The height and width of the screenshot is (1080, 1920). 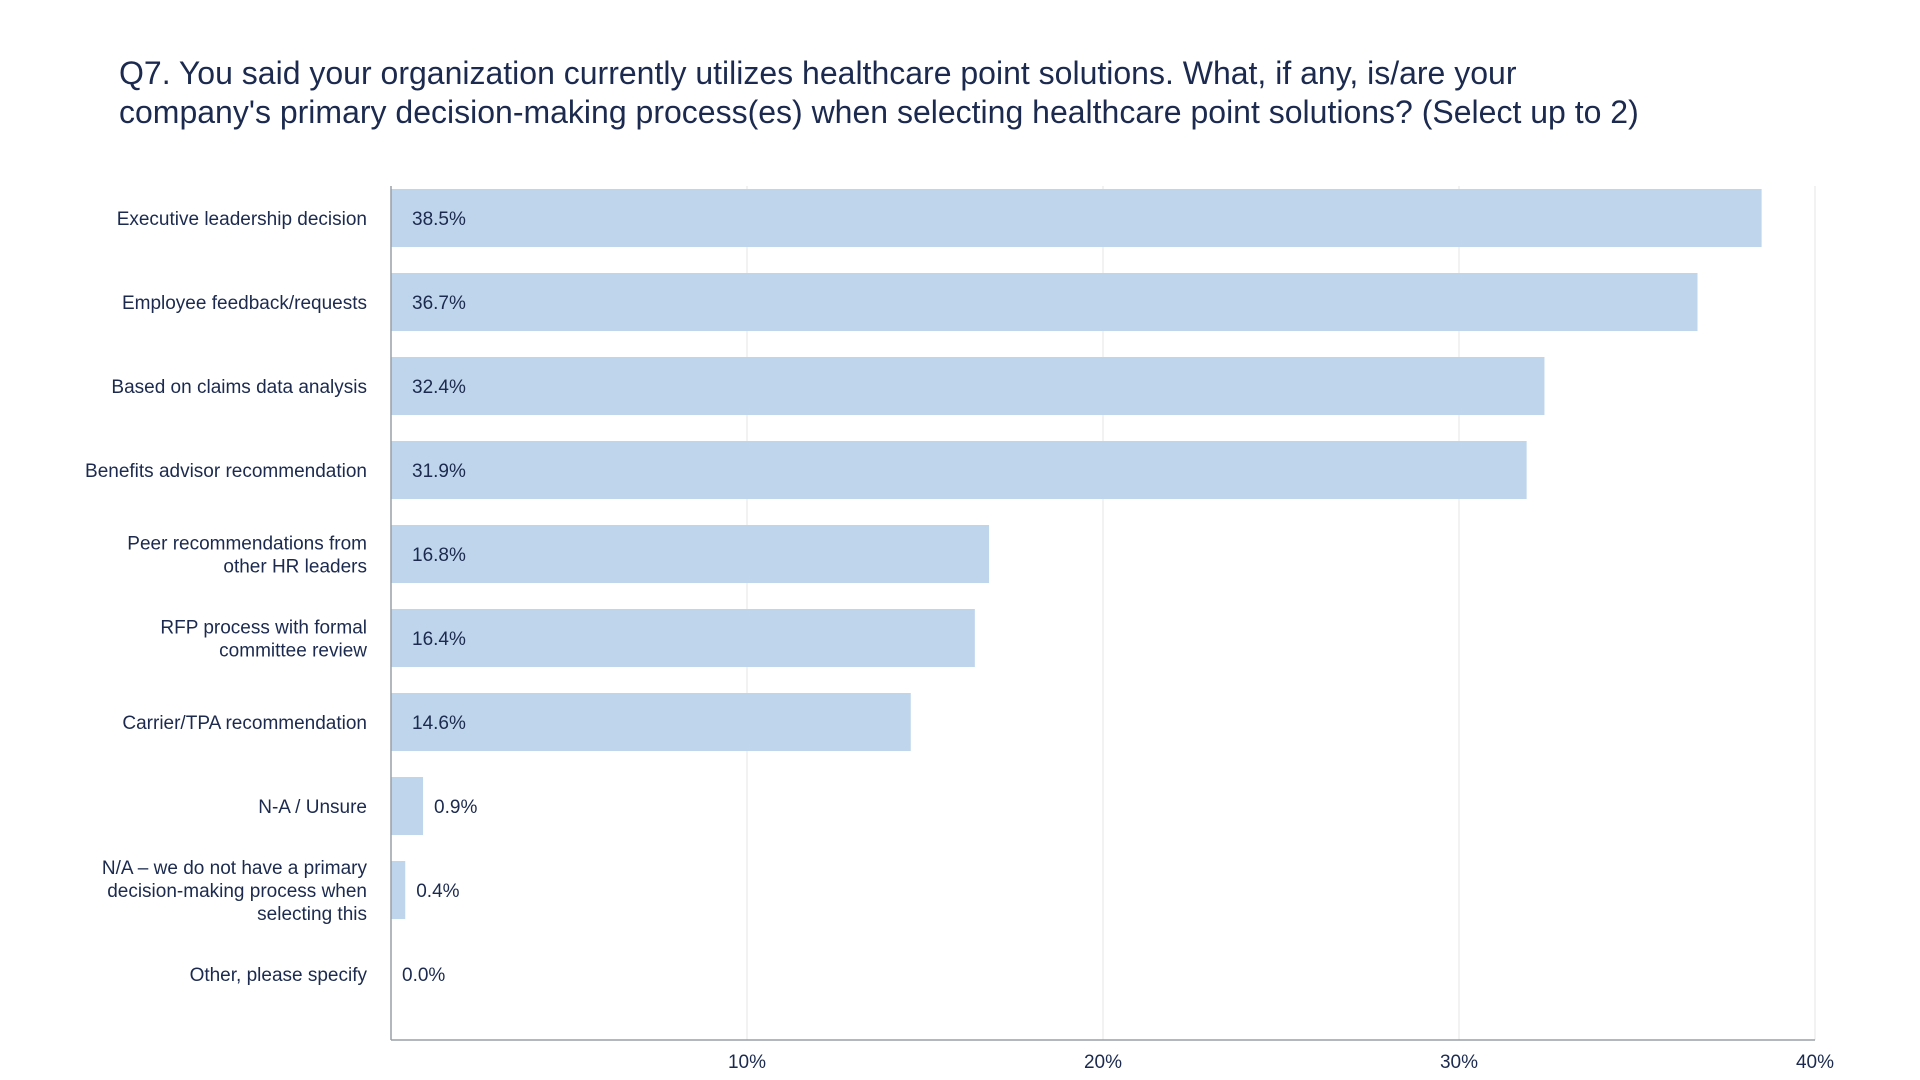 I want to click on category-label: Benefits advisor recommendation, so click(x=226, y=471).